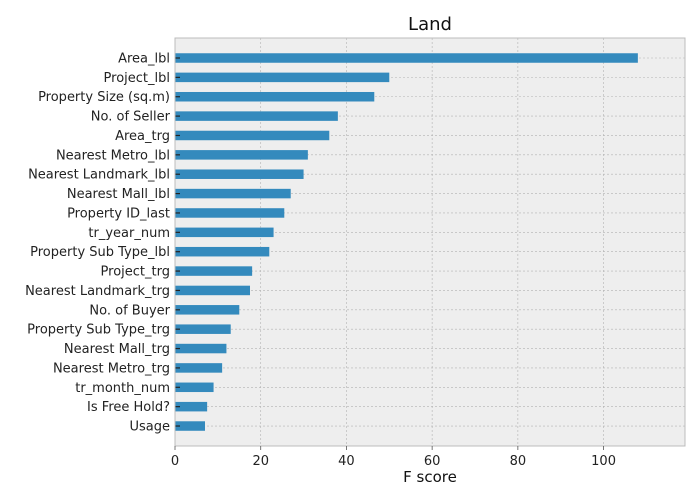  Describe the element at coordinates (113, 155) in the screenshot. I see `y-tick-label: Nearest Metro_lbl` at that location.